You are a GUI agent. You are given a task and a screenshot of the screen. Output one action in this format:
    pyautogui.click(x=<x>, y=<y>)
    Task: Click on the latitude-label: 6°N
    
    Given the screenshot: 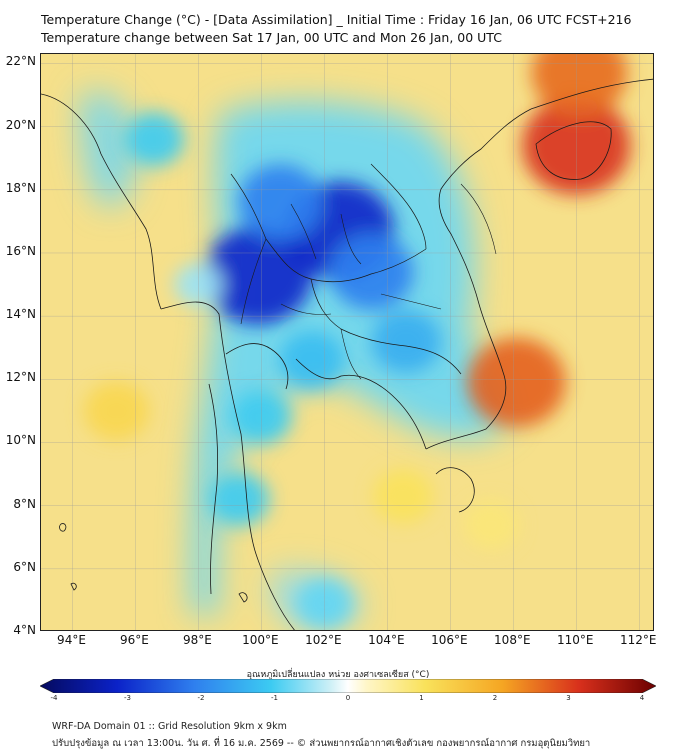 What is the action you would take?
    pyautogui.click(x=24, y=566)
    